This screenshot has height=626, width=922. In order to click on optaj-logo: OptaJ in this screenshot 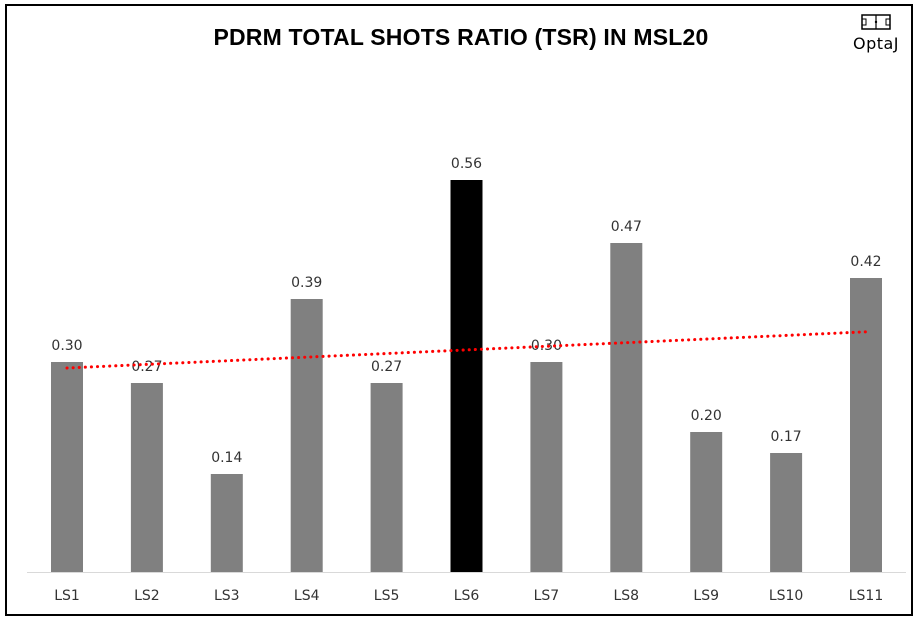, I will do `click(876, 35)`.